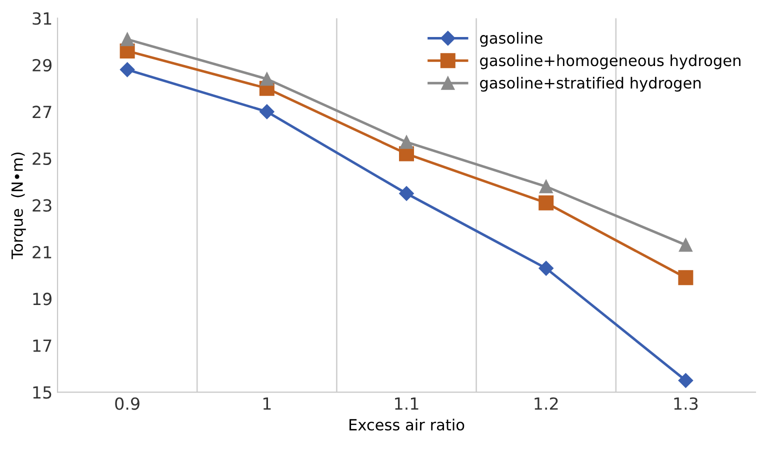 This screenshot has height=456, width=767. Describe the element at coordinates (127, 403) in the screenshot. I see `x-tick-label: 0.9` at that location.